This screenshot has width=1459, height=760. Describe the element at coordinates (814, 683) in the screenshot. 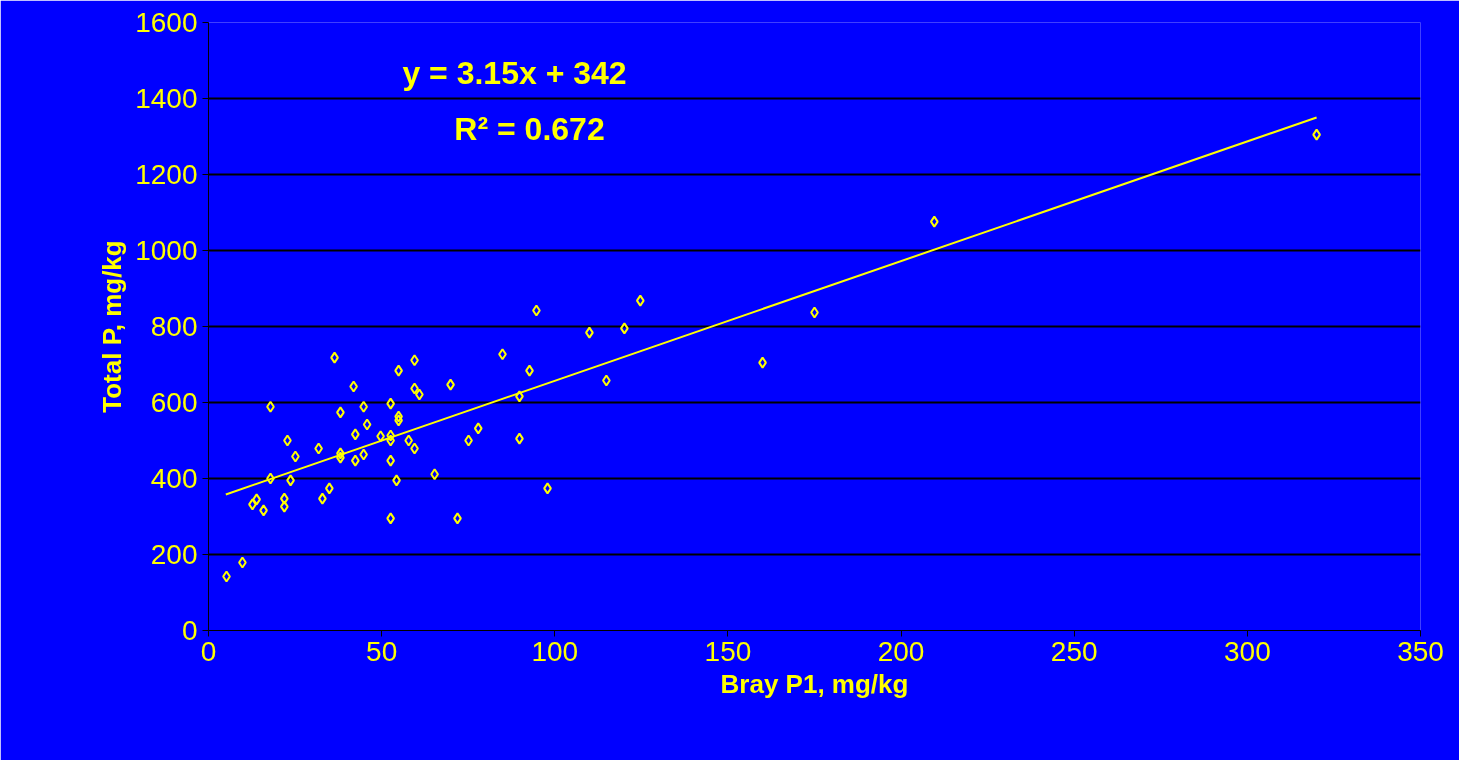

I see `x-axis-title: Bray P1, mg/kg` at that location.